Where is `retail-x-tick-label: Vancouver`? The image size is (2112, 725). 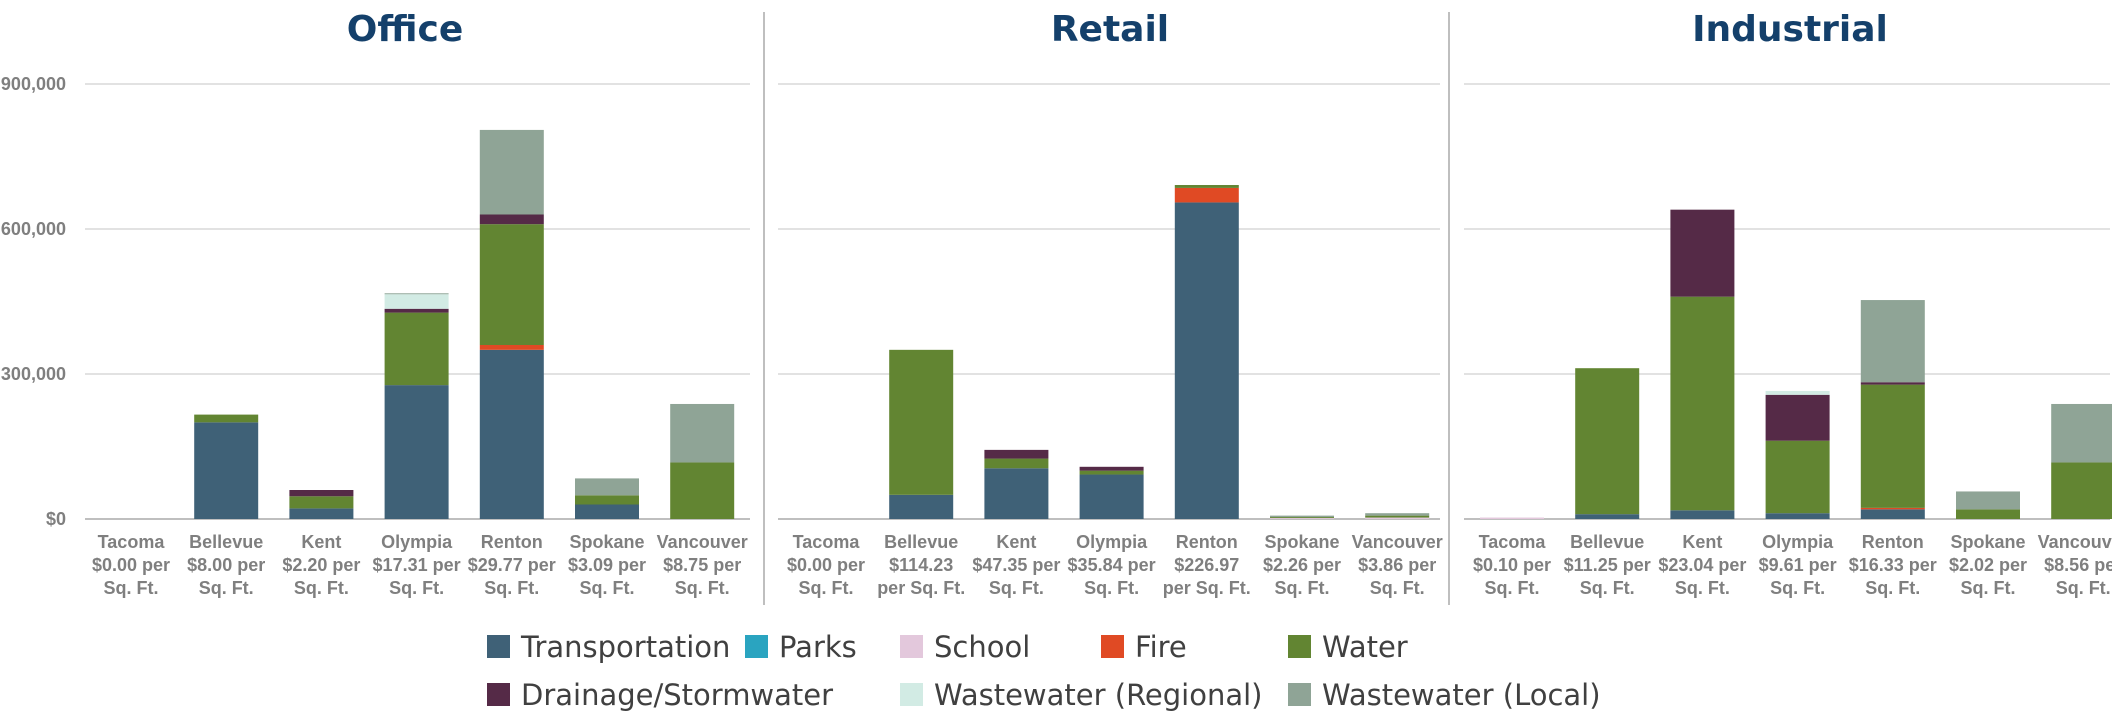 retail-x-tick-label: Vancouver is located at coordinates (1397, 542).